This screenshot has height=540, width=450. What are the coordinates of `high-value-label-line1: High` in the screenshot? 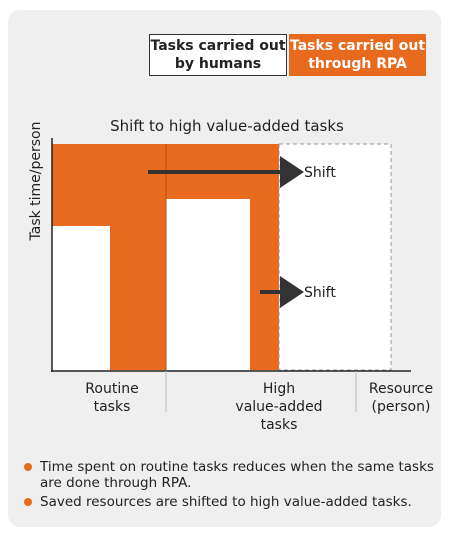 It's located at (279, 389).